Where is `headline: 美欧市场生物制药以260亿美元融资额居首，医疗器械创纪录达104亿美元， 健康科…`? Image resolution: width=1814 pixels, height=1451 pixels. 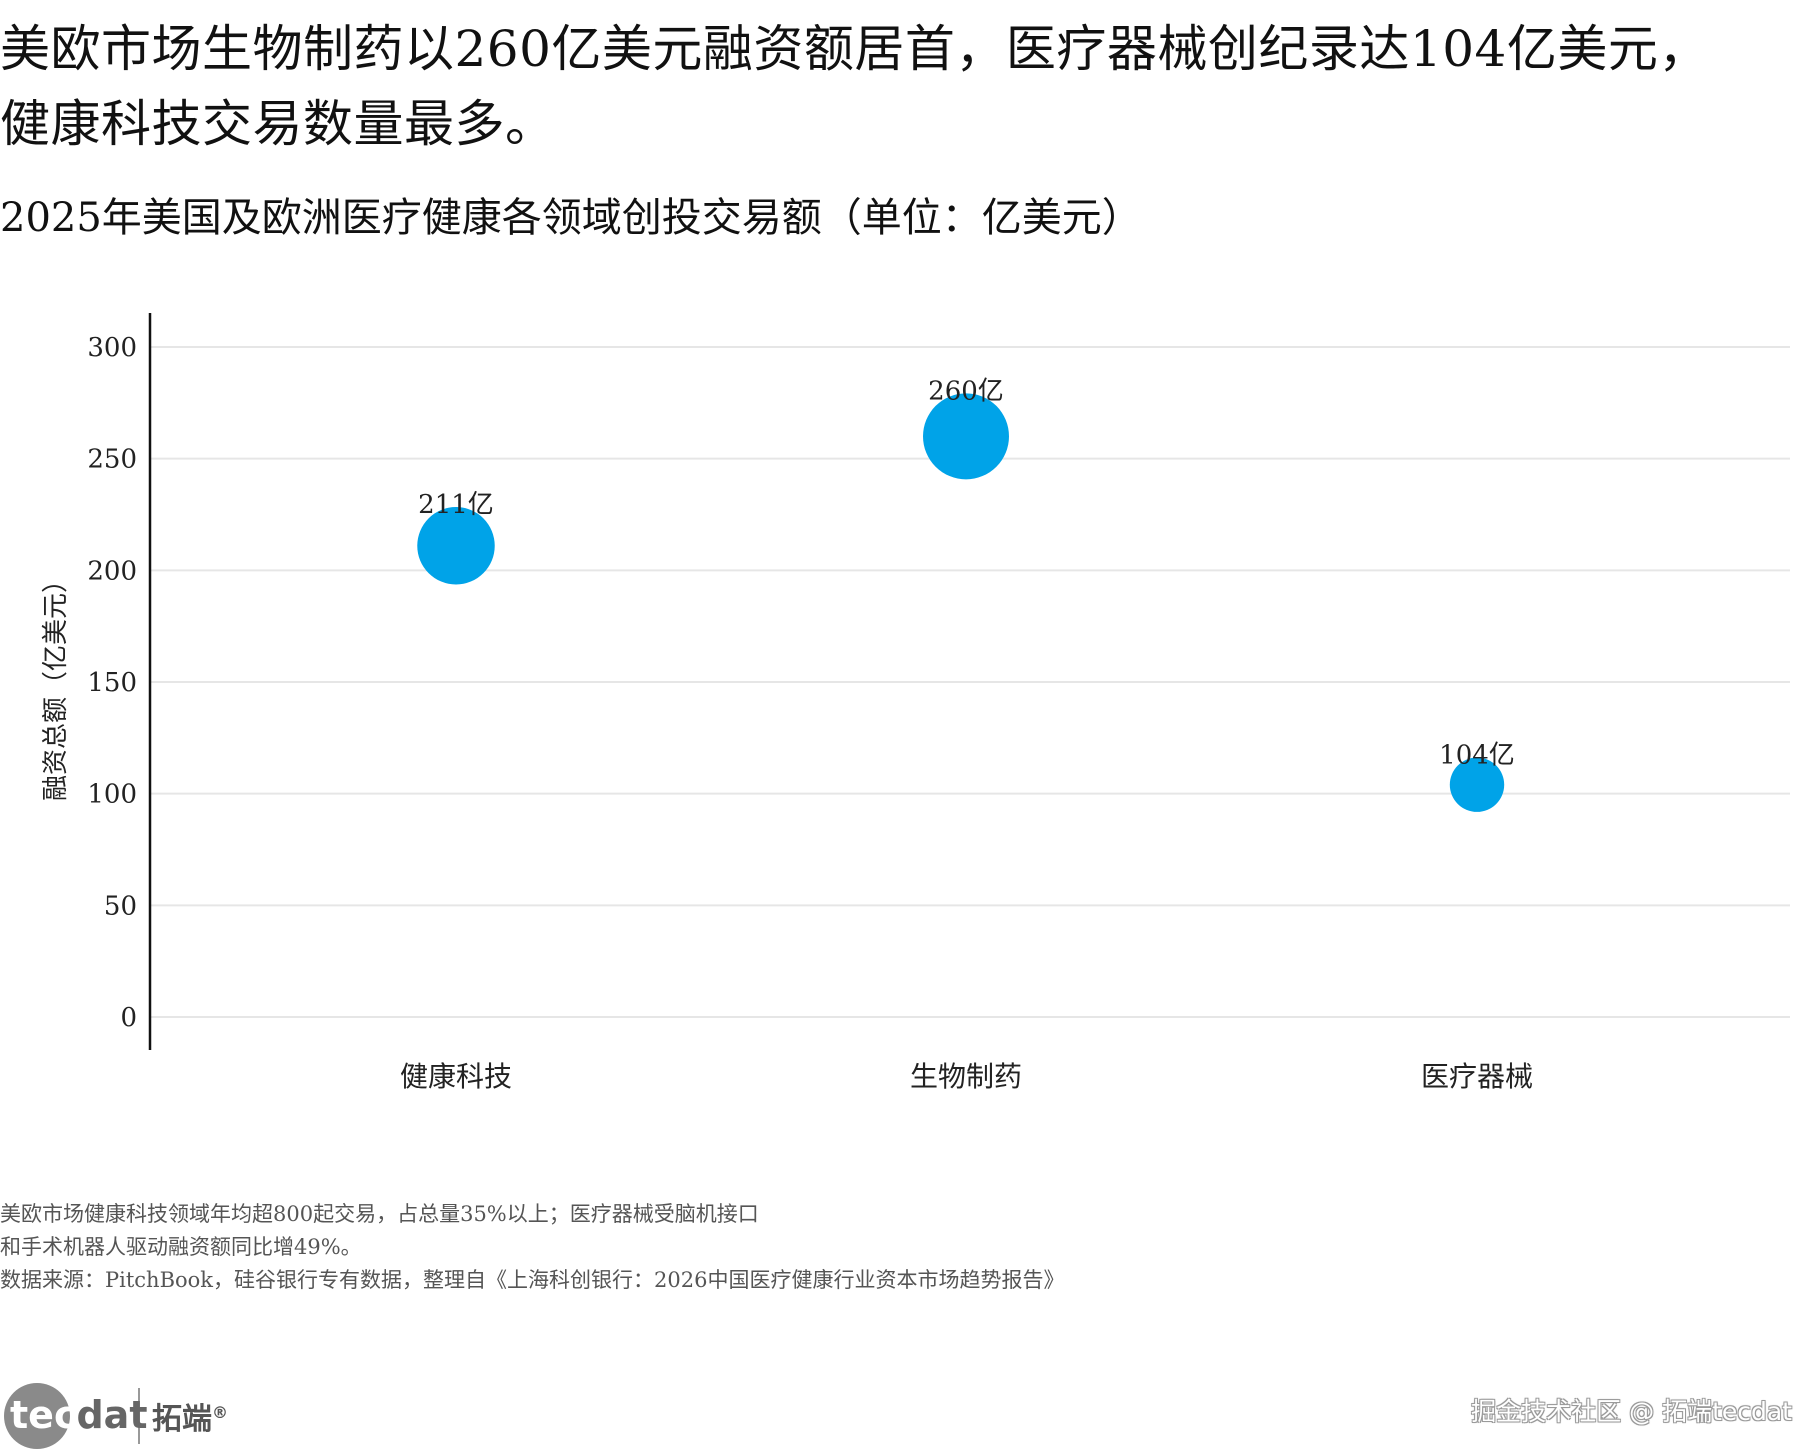
headline: 美欧市场生物制药以260亿美元融资额居首，医疗器械创纪录达104亿美元， 健康科… is located at coordinates (900, 87).